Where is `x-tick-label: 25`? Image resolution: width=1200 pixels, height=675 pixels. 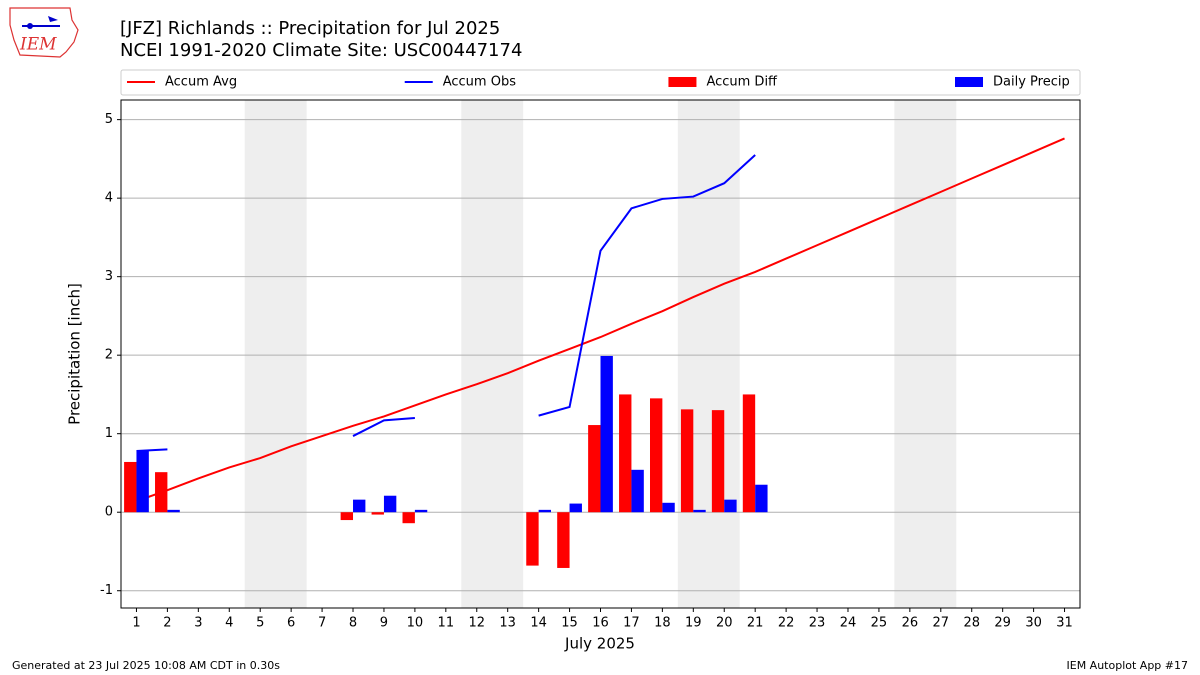
x-tick-label: 25 is located at coordinates (879, 623).